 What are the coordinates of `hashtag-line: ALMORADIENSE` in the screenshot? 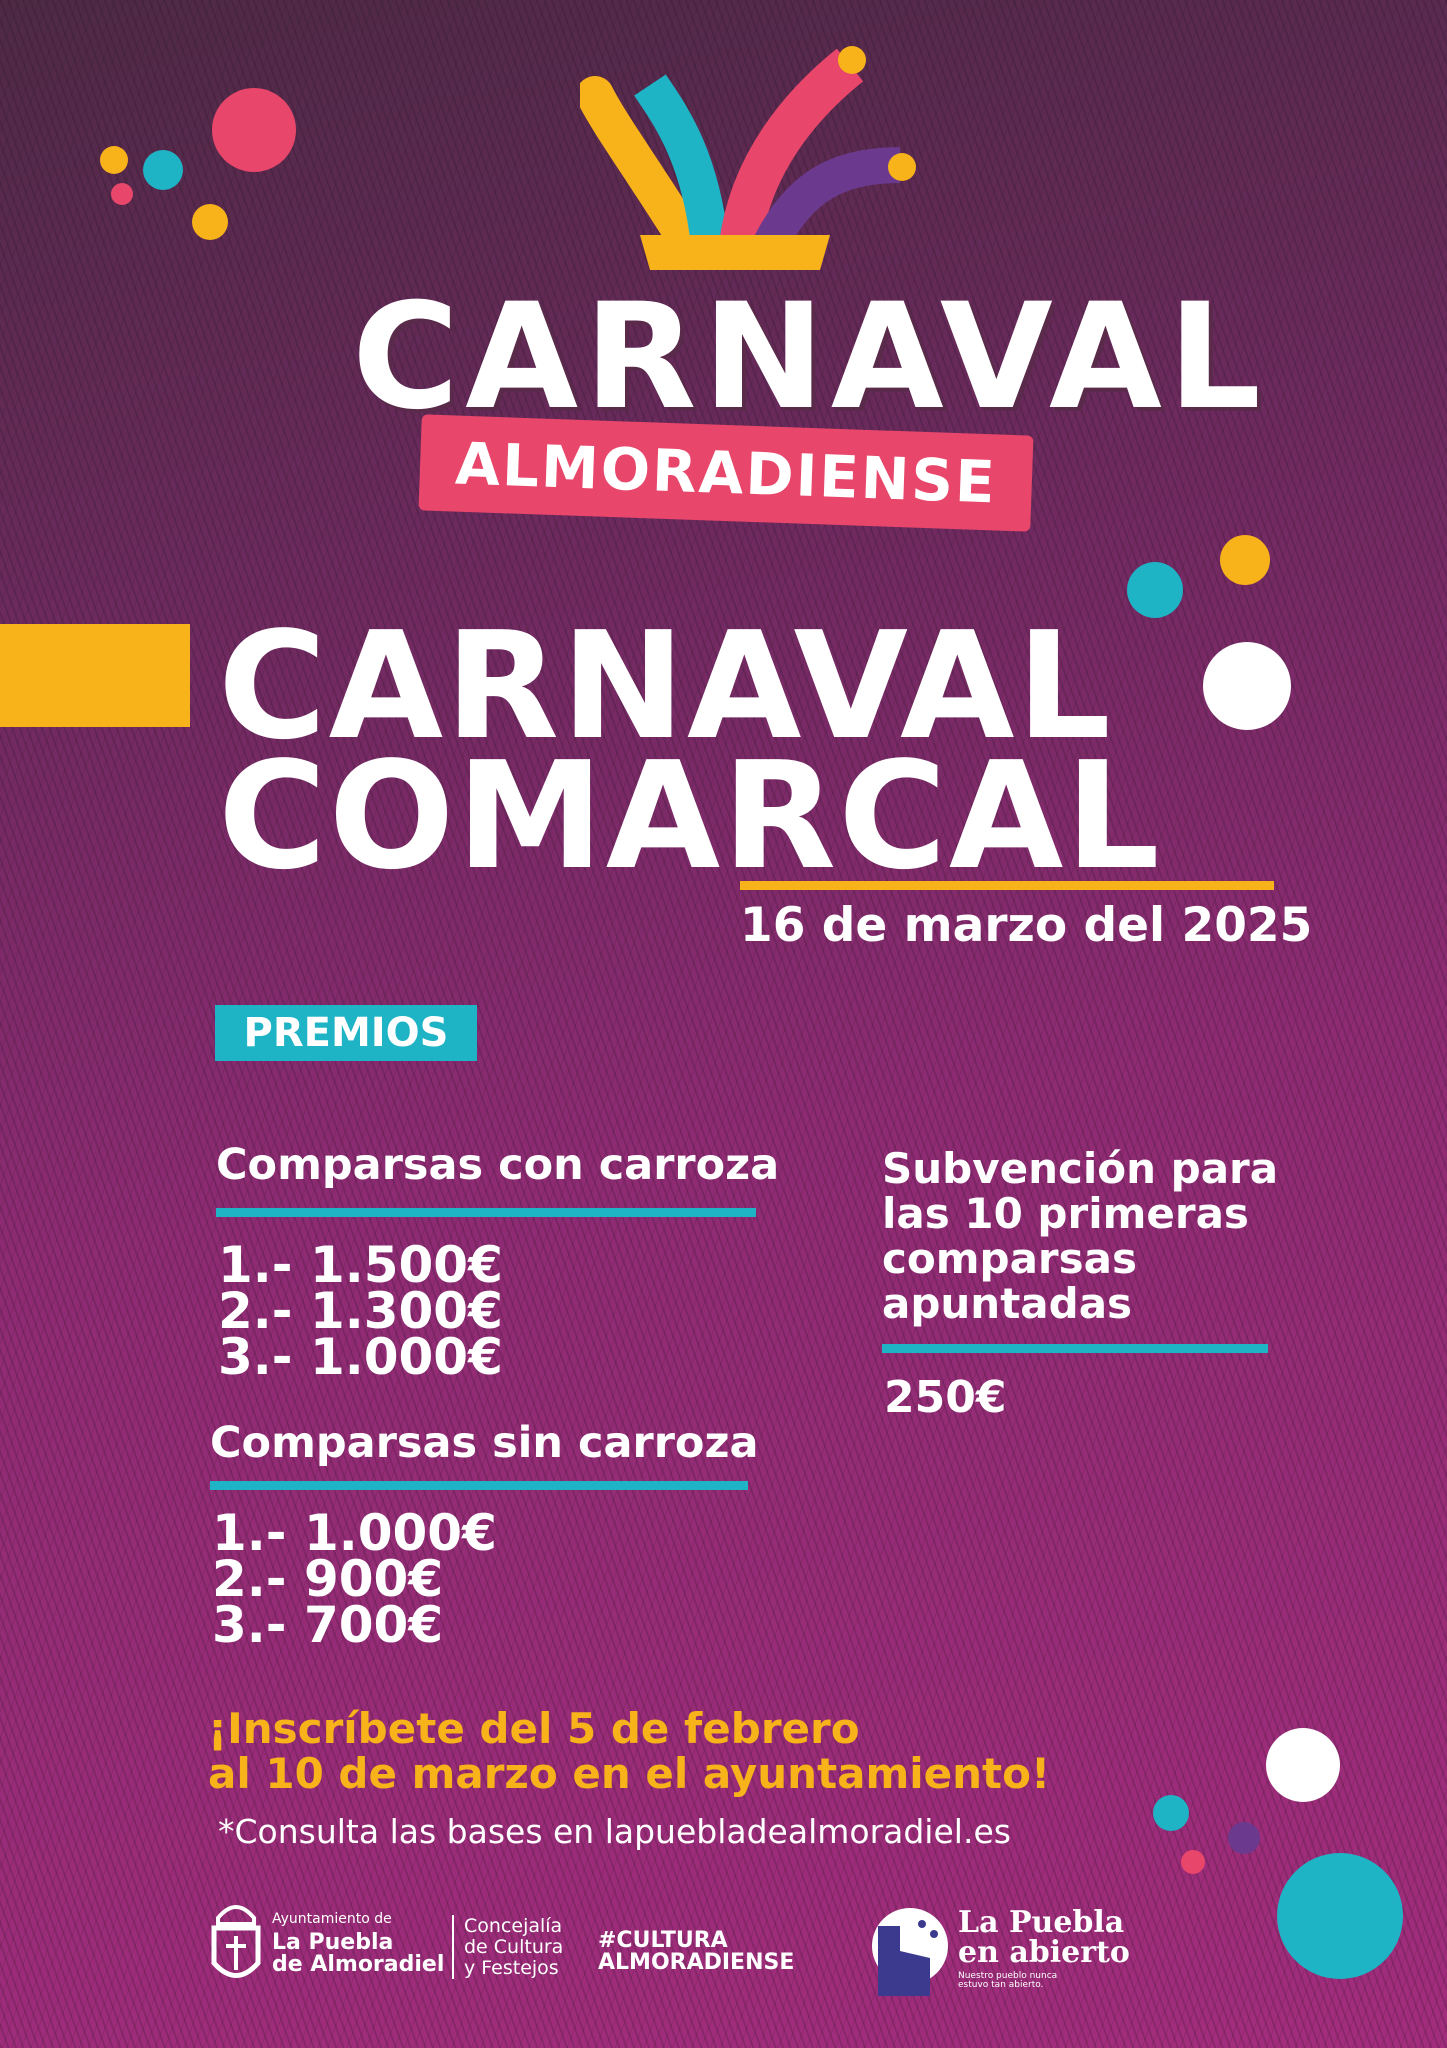 It's located at (696, 1962).